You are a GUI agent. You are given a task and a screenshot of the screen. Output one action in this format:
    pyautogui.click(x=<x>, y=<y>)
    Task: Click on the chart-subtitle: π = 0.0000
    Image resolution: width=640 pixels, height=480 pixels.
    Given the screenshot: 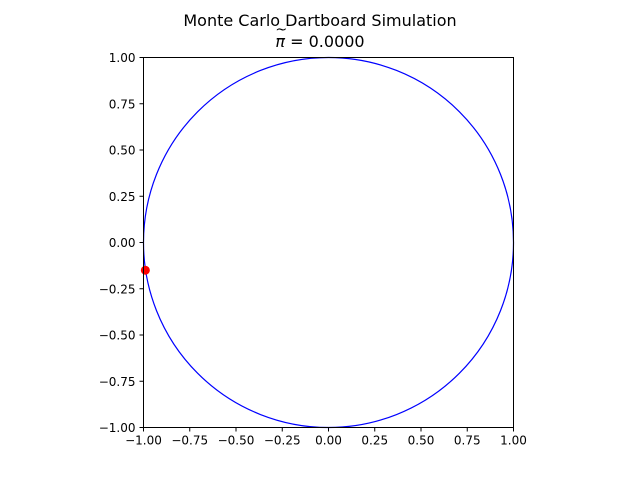 What is the action you would take?
    pyautogui.click(x=320, y=36)
    